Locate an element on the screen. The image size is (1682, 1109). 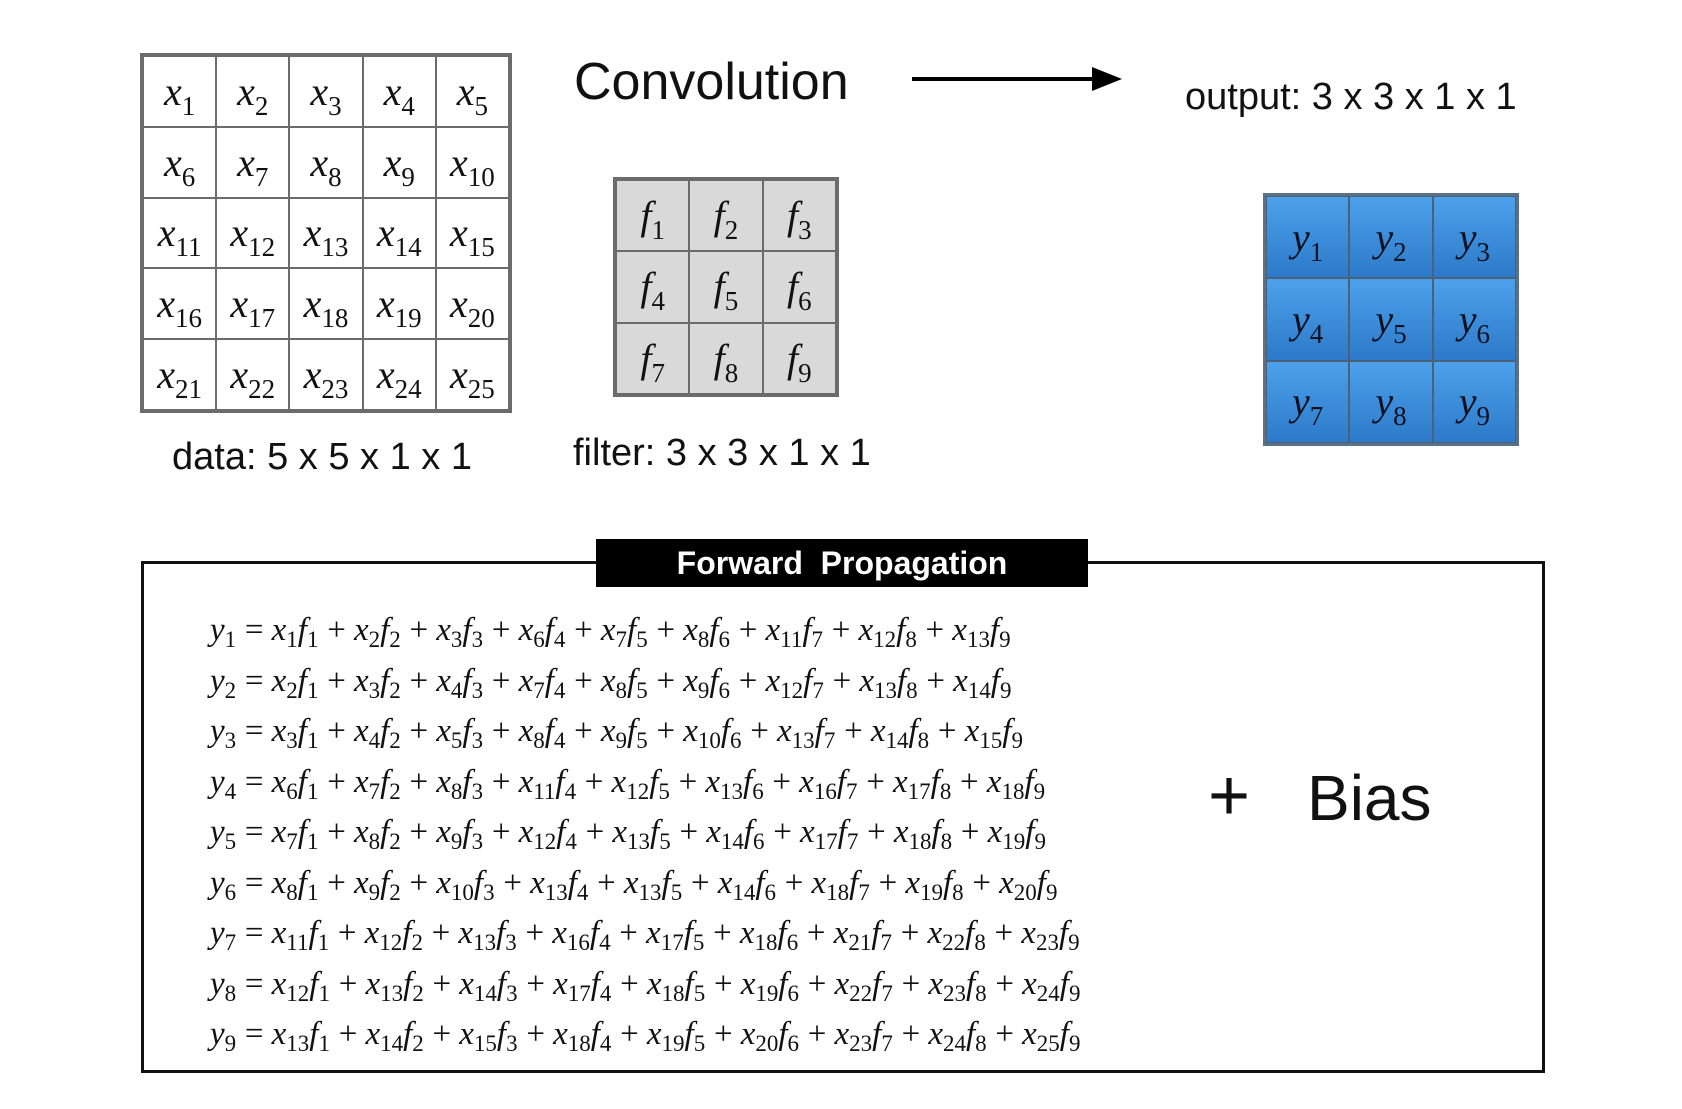
data-symbol: x10 is located at coordinates (472, 165).